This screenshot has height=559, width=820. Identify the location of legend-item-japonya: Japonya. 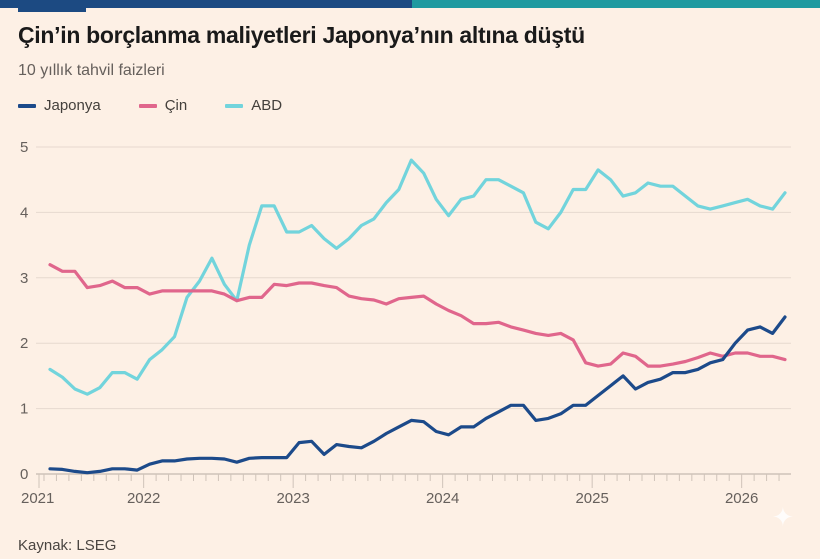
(59, 105).